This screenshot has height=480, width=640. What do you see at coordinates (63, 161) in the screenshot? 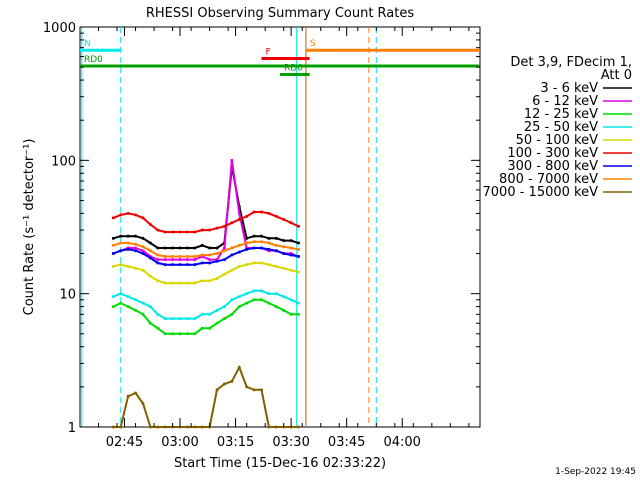
I see `y-tick-label: 100` at bounding box center [63, 161].